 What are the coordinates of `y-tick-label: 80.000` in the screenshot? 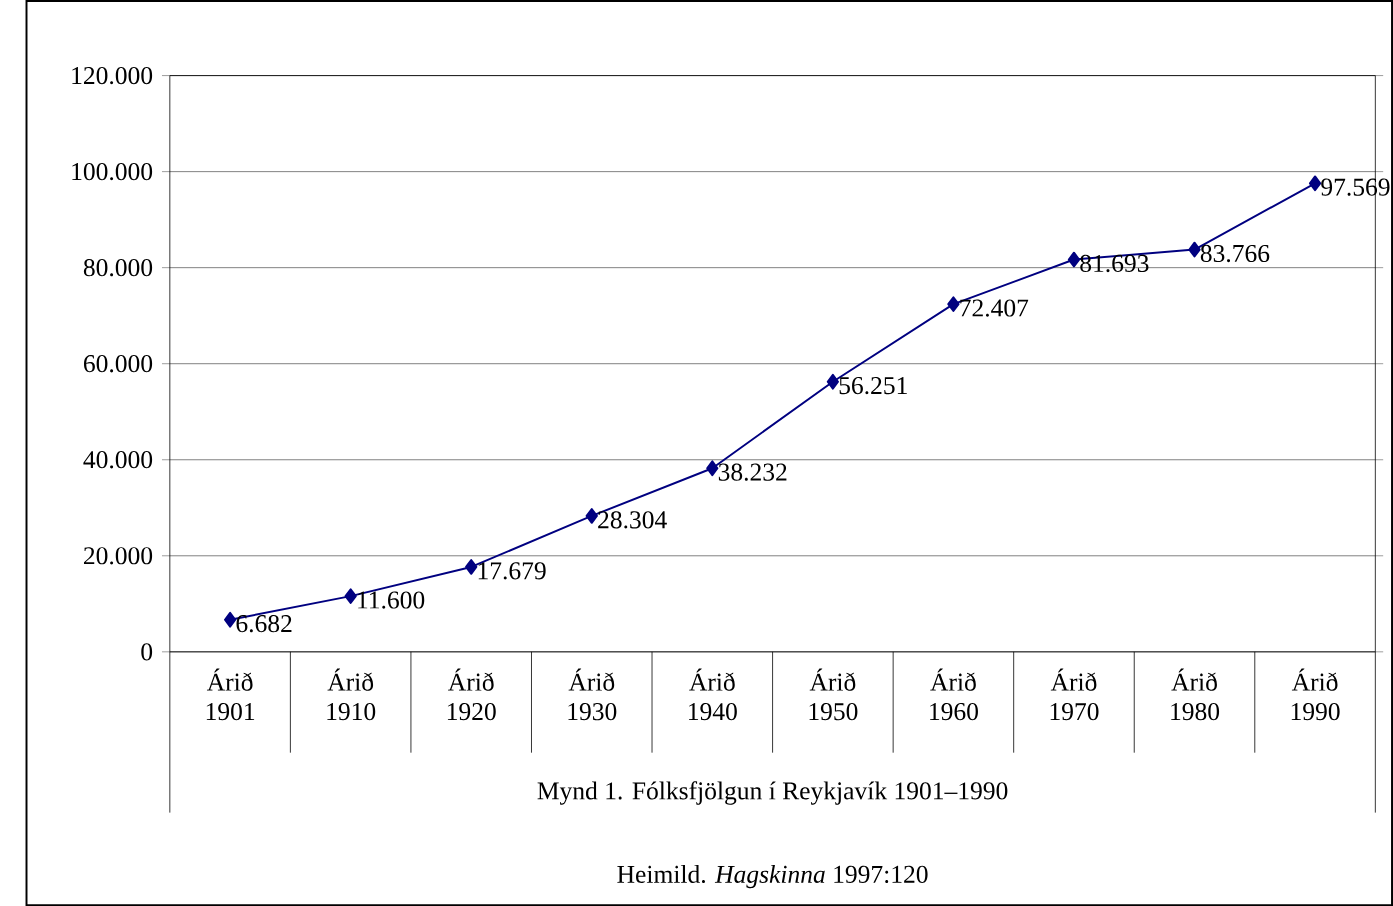 It's located at (118, 267).